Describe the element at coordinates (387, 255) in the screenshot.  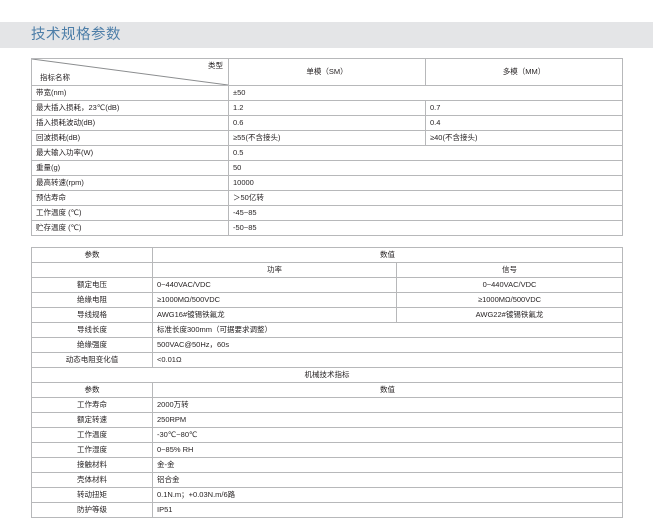
I see `header-value: 数值` at that location.